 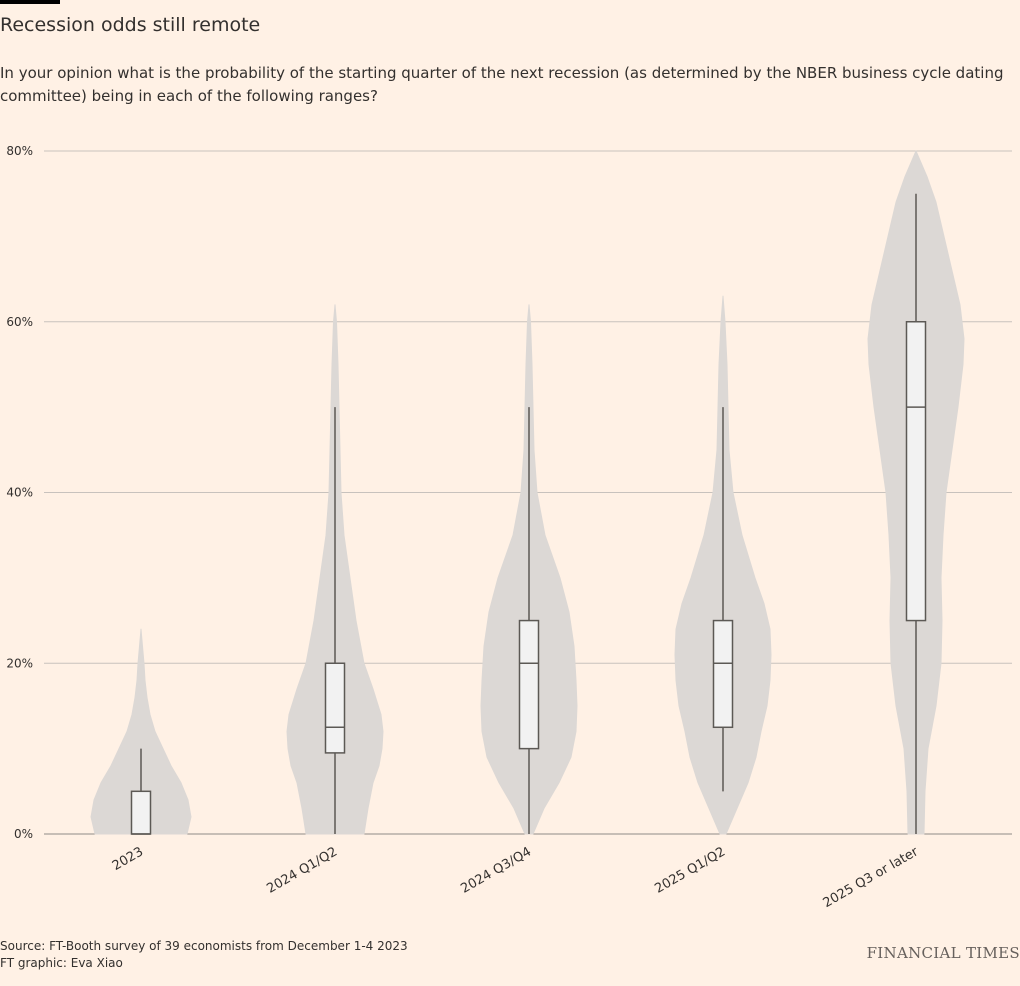 I want to click on y-tick-label: 20%, so click(x=19, y=663).